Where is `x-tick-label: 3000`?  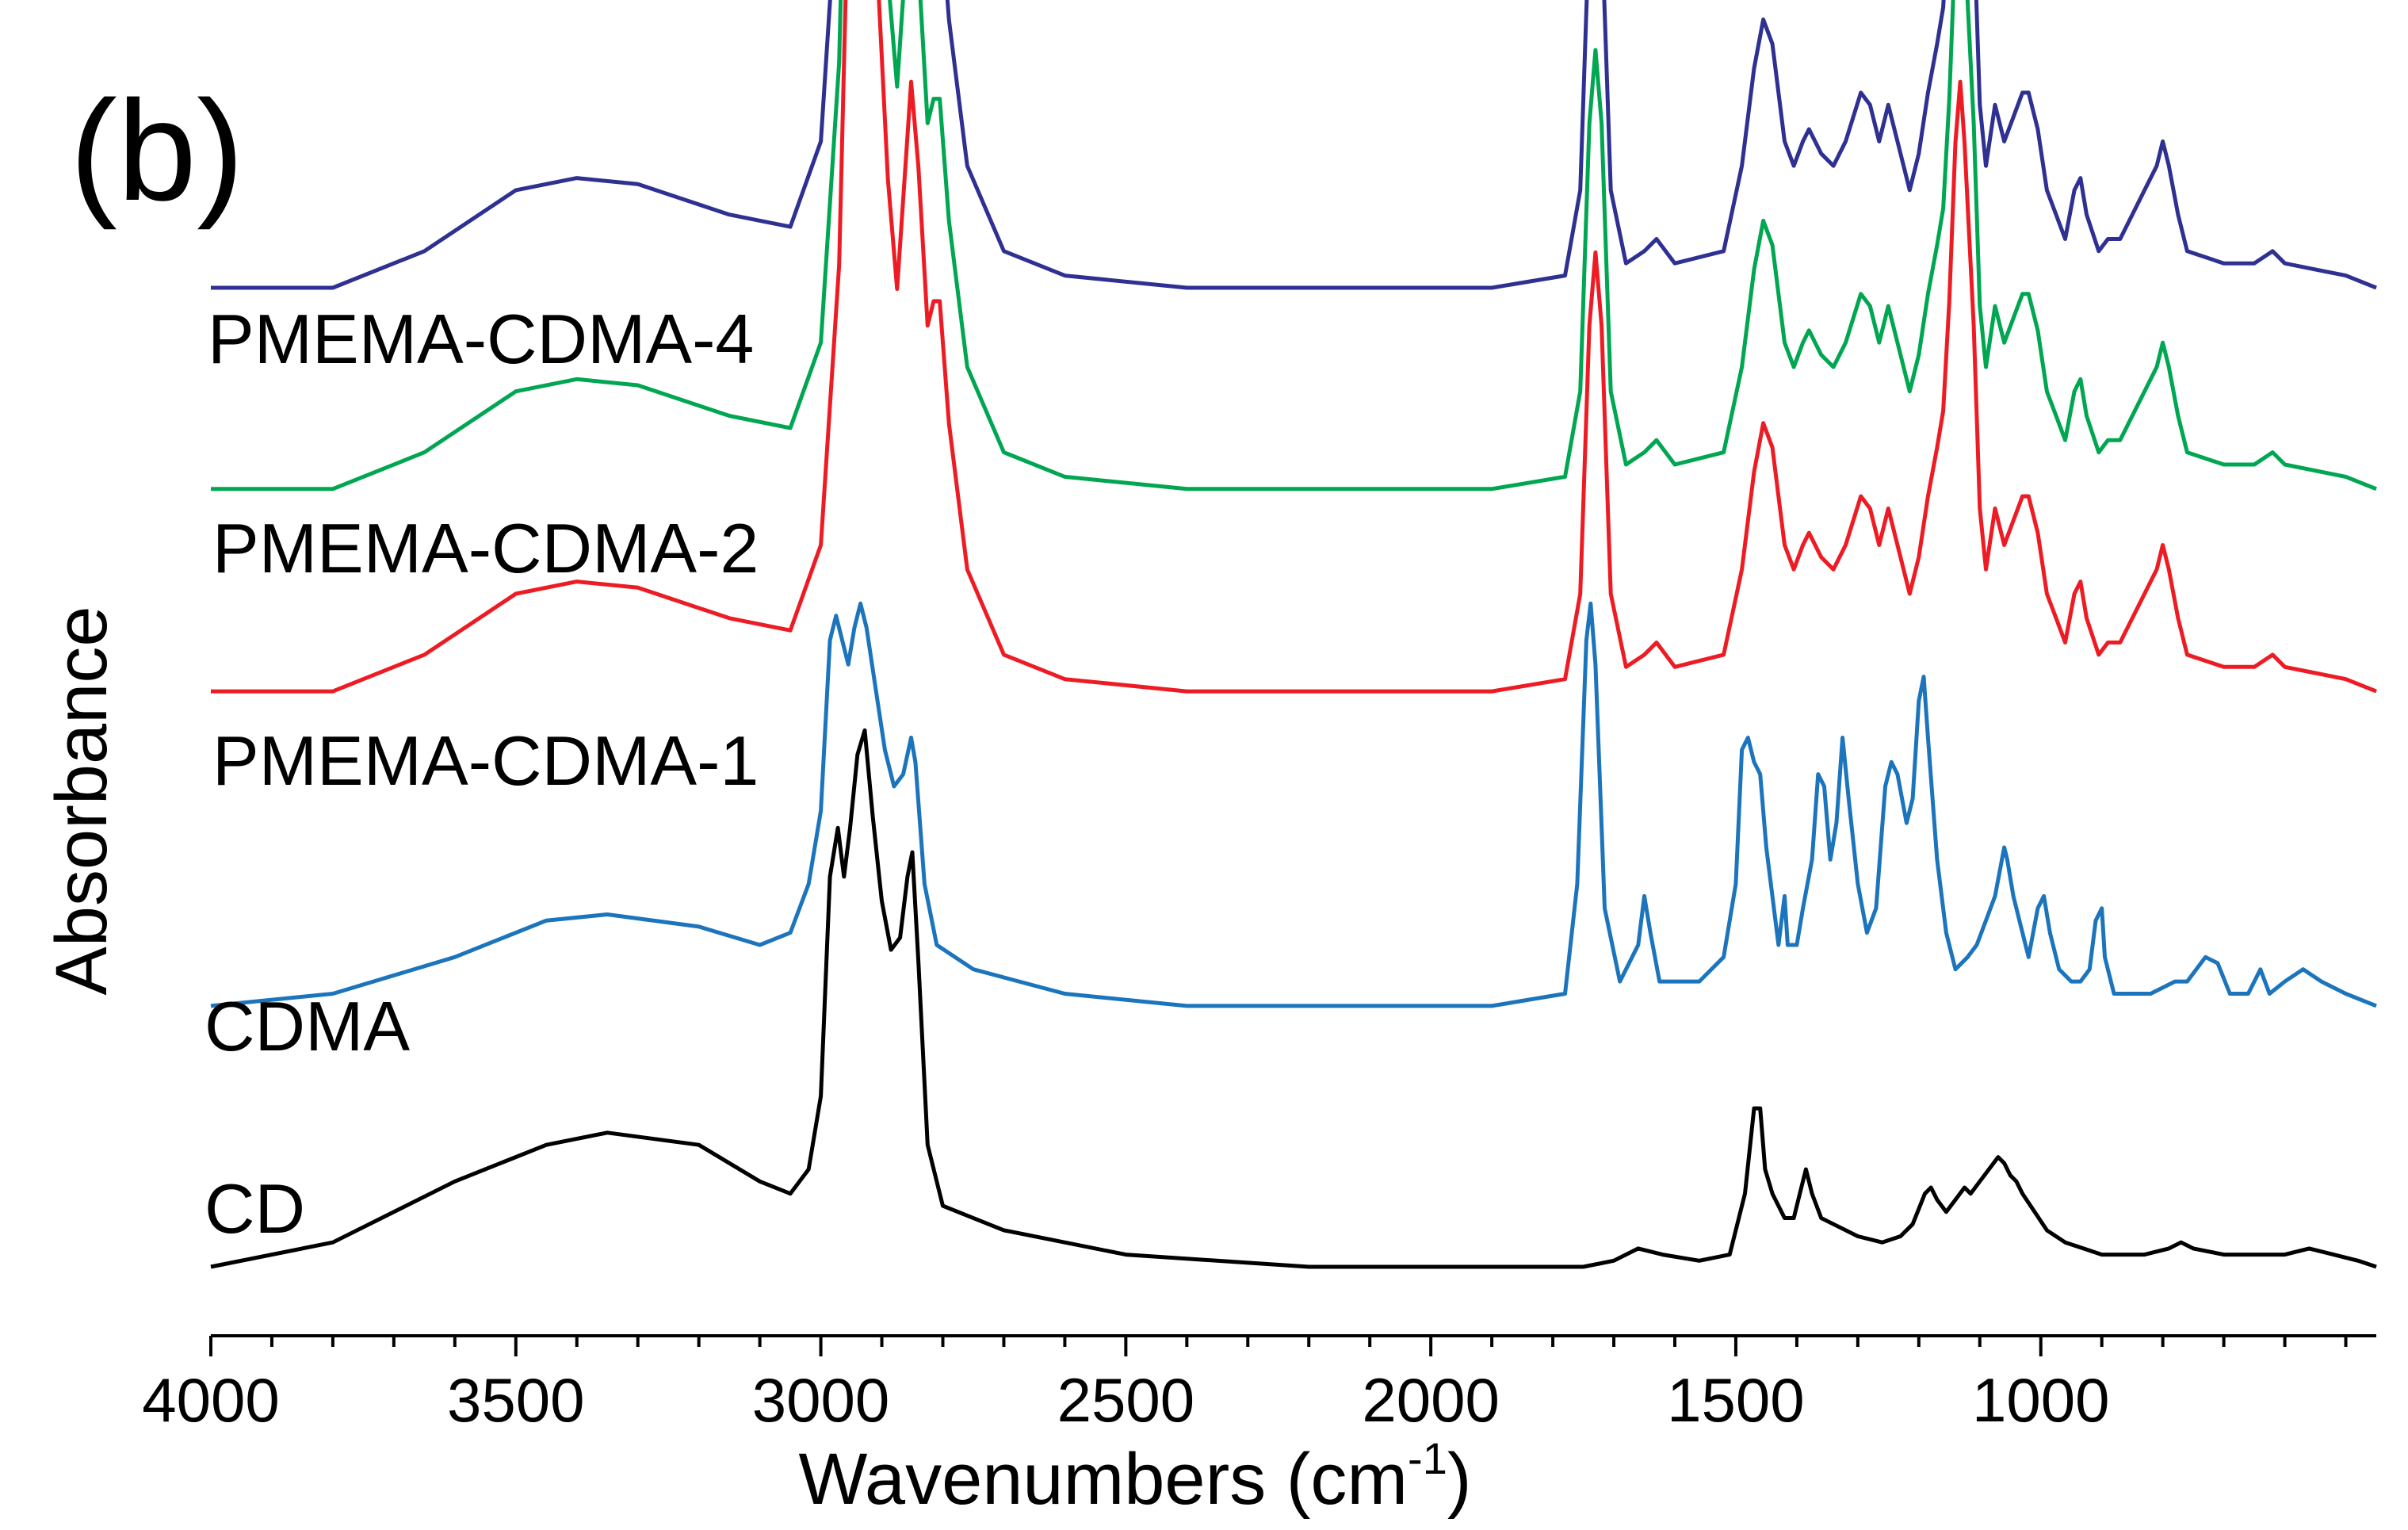 x-tick-label: 3000 is located at coordinates (821, 1400).